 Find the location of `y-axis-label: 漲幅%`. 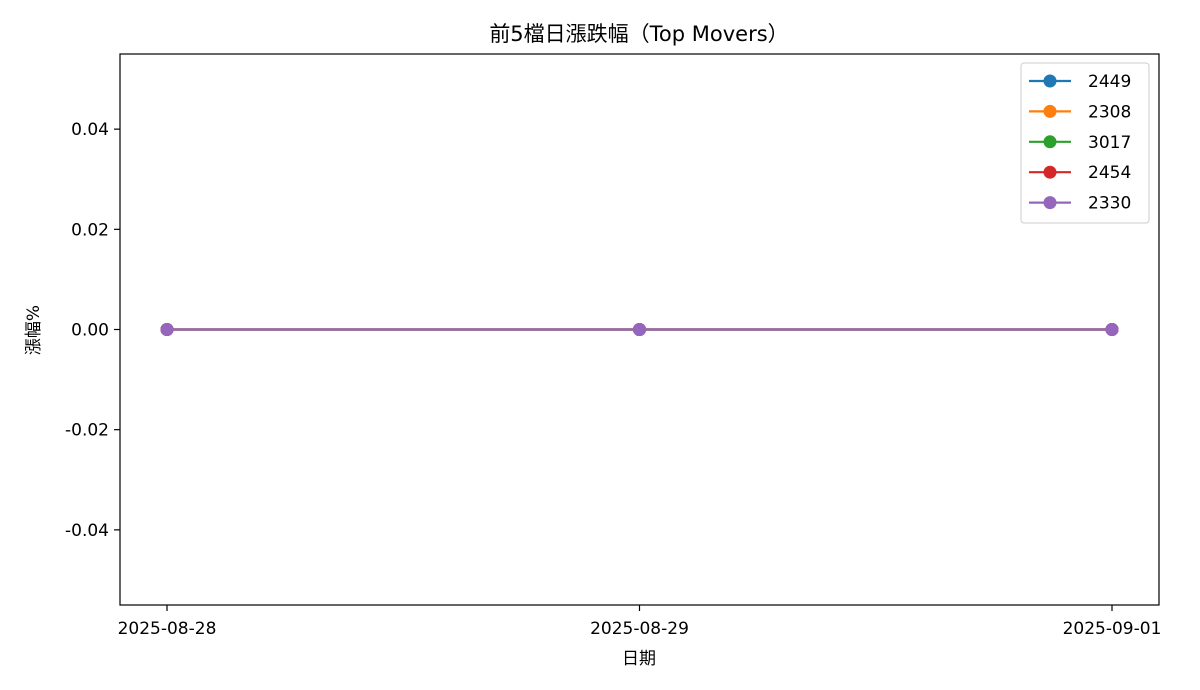

y-axis-label: 漲幅% is located at coordinates (34, 330).